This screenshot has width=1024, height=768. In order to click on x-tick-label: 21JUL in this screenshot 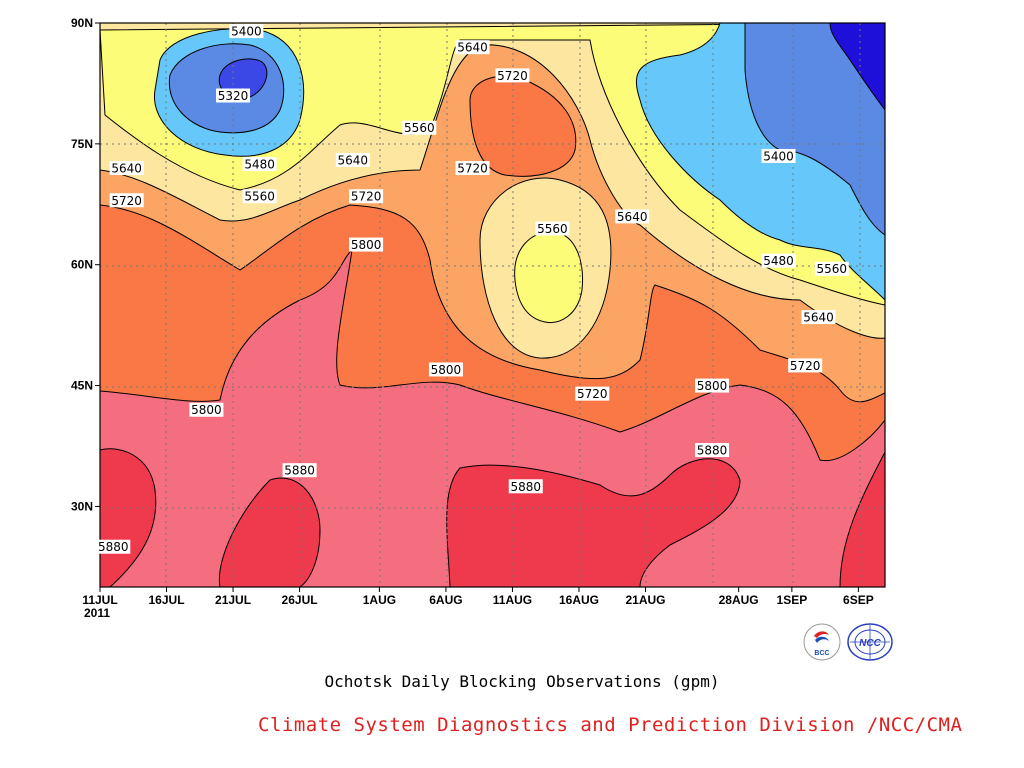, I will do `click(233, 600)`.